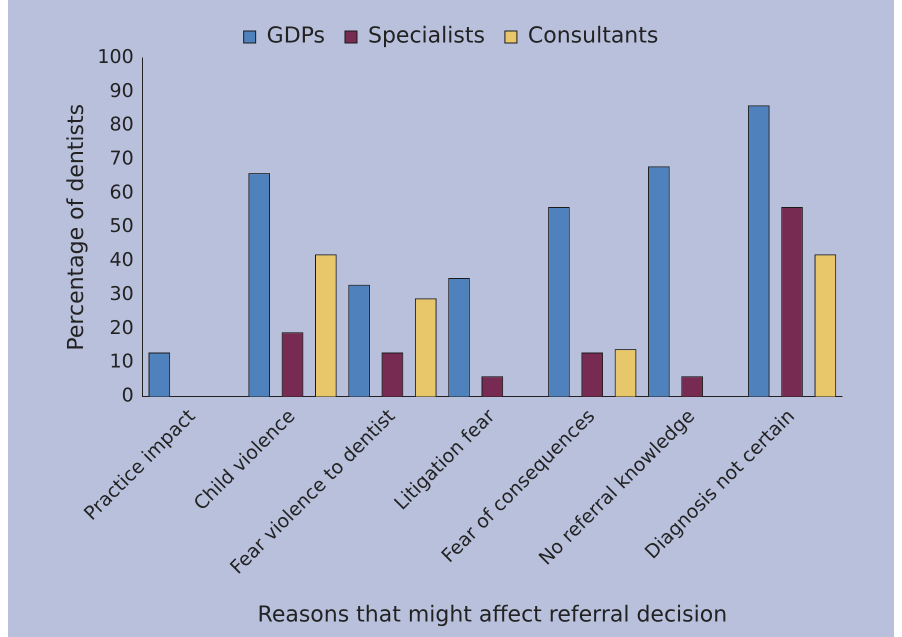  I want to click on y-tick-label: 90, so click(121, 91).